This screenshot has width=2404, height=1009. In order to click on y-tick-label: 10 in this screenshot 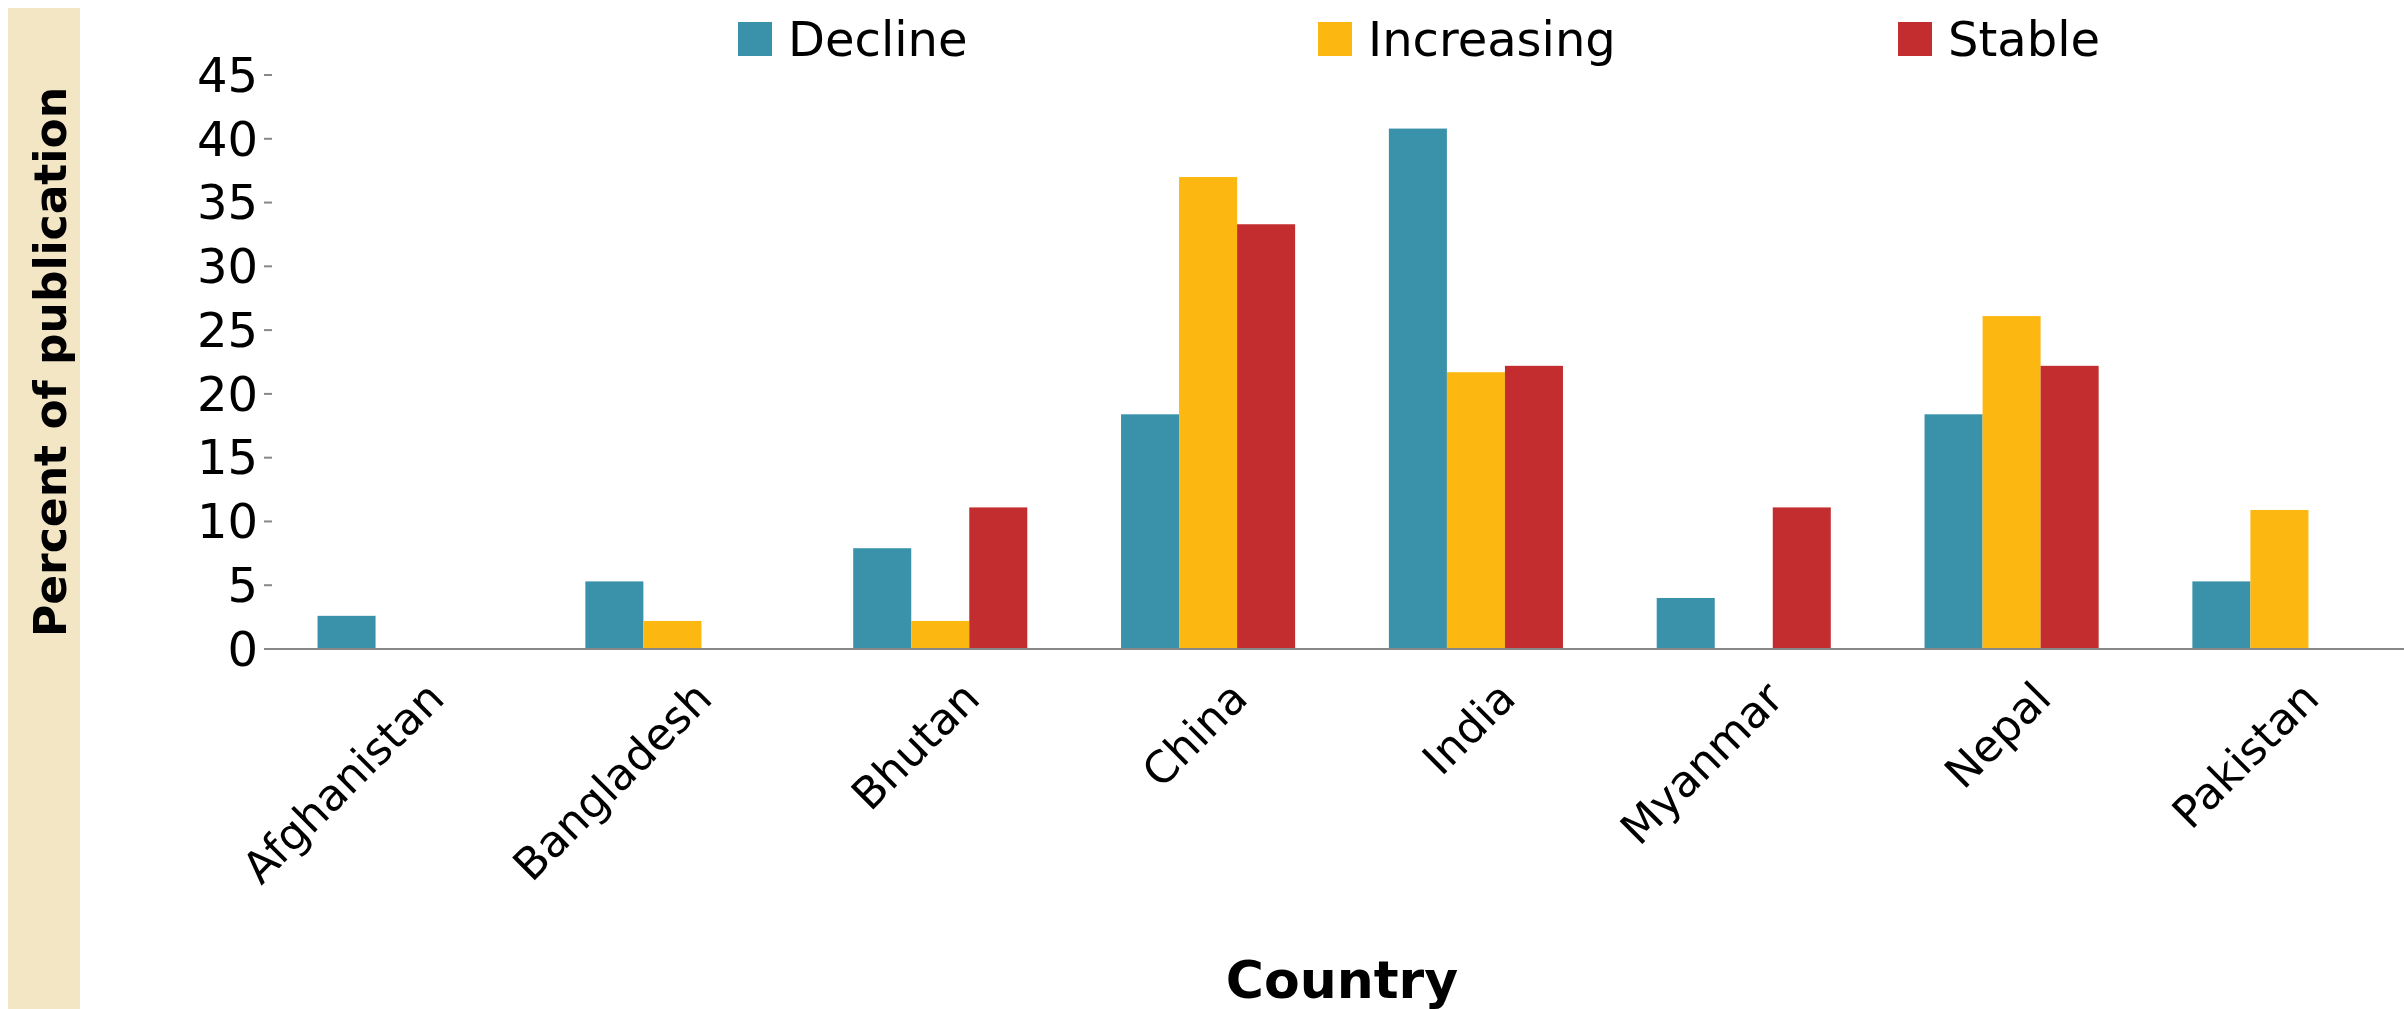, I will do `click(227, 521)`.